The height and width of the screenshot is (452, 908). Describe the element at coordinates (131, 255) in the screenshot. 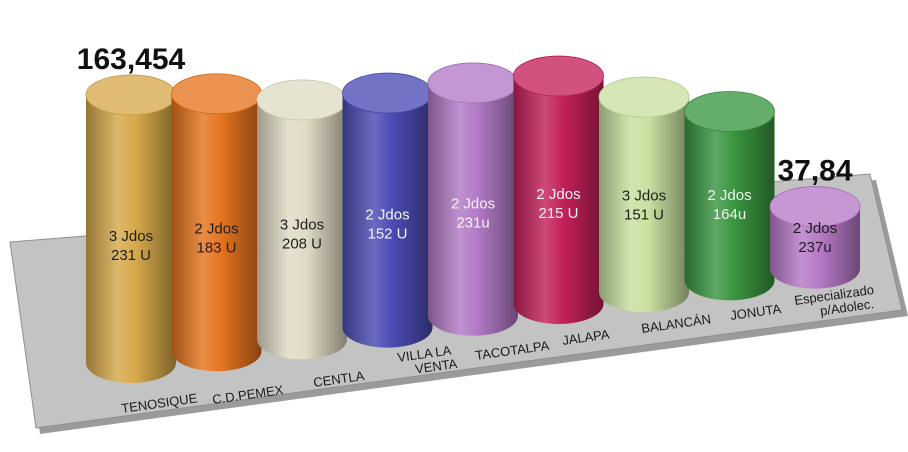

I see `bar-data-label: 231 U` at that location.